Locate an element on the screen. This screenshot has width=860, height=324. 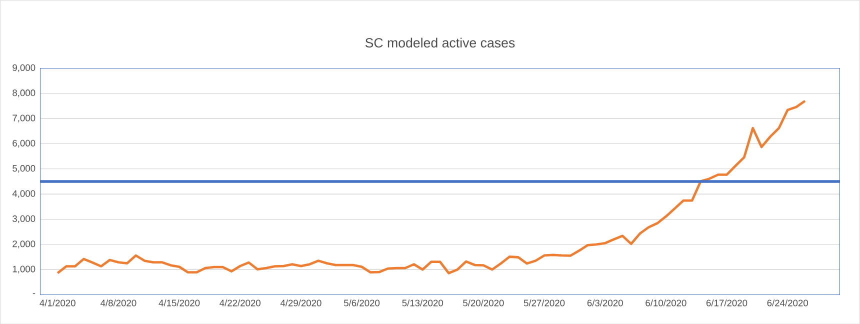
x-tick-label: 6/10/2020 is located at coordinates (666, 302).